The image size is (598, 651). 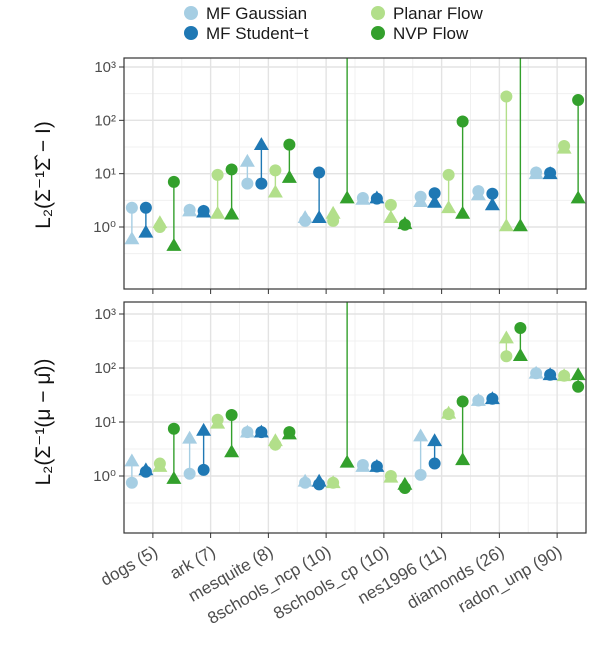 I want to click on panel1-ytick-label: 10⁰, so click(x=104, y=227).